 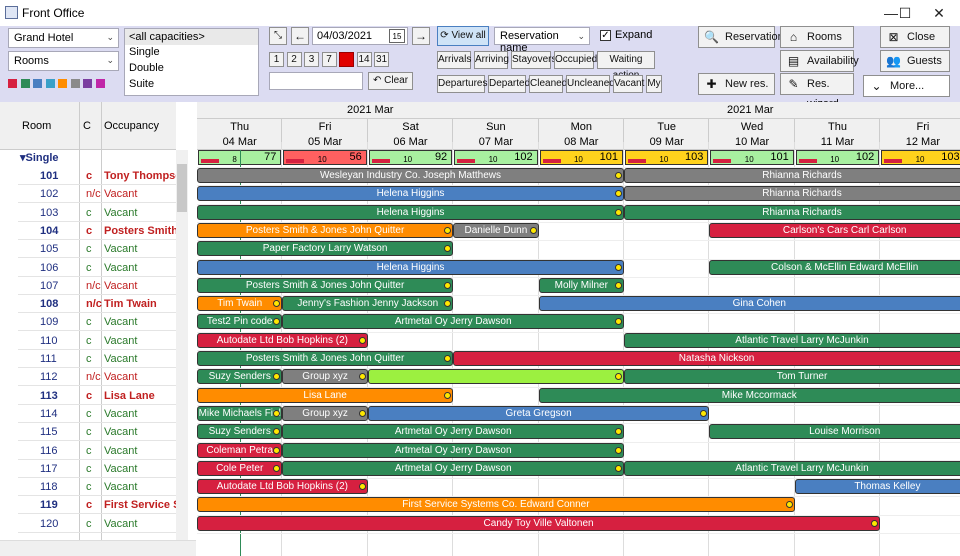 I want to click on occupancy-cell: 10 101, so click(x=581, y=157).